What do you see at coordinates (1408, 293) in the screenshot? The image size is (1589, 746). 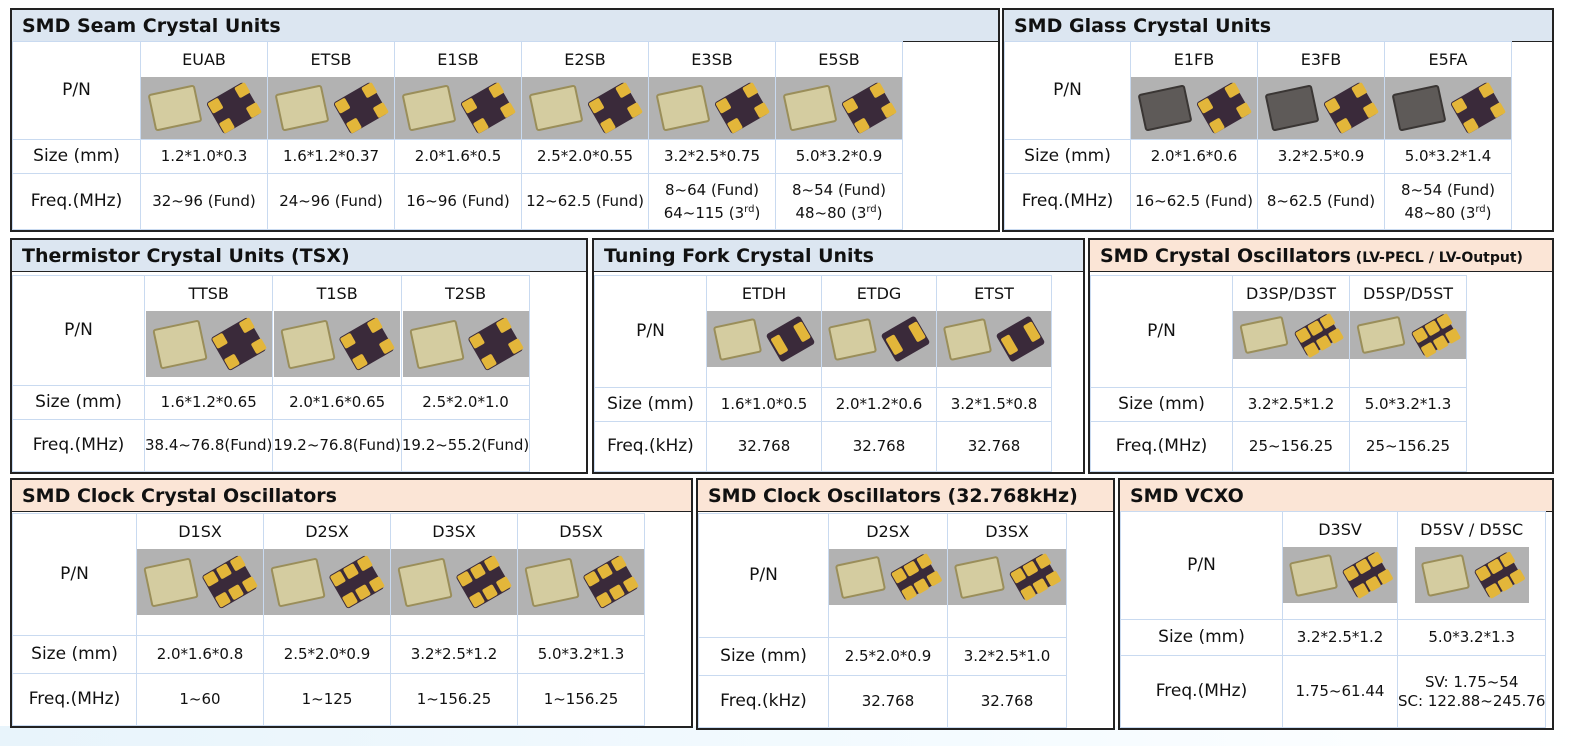 I see `part-number: D5SP/D5ST` at bounding box center [1408, 293].